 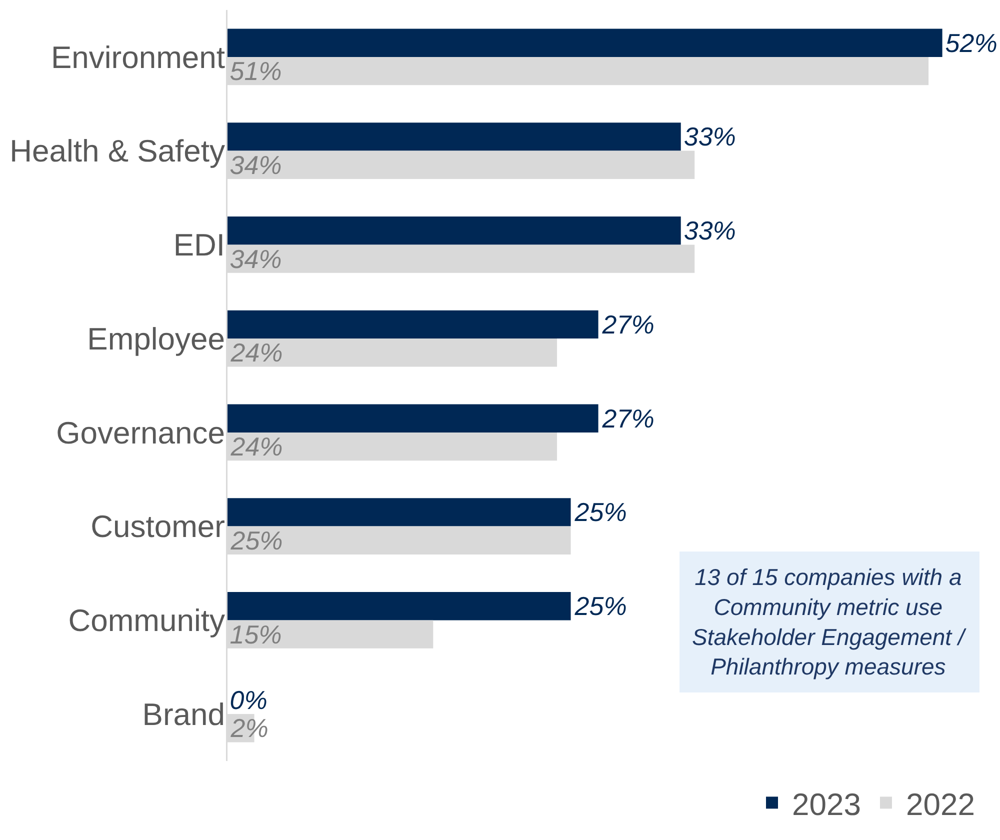 What do you see at coordinates (156, 338) in the screenshot?
I see `y-tick-label: Employee` at bounding box center [156, 338].